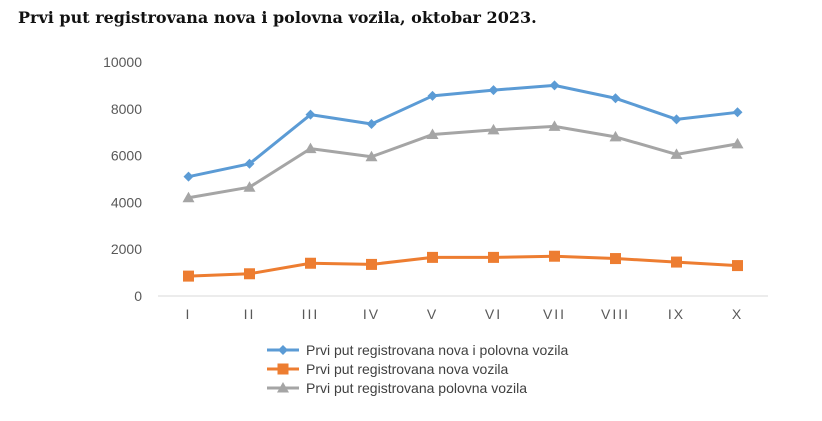 This screenshot has width=822, height=421. Describe the element at coordinates (126, 249) in the screenshot. I see `y-tick-label: 2000` at that location.